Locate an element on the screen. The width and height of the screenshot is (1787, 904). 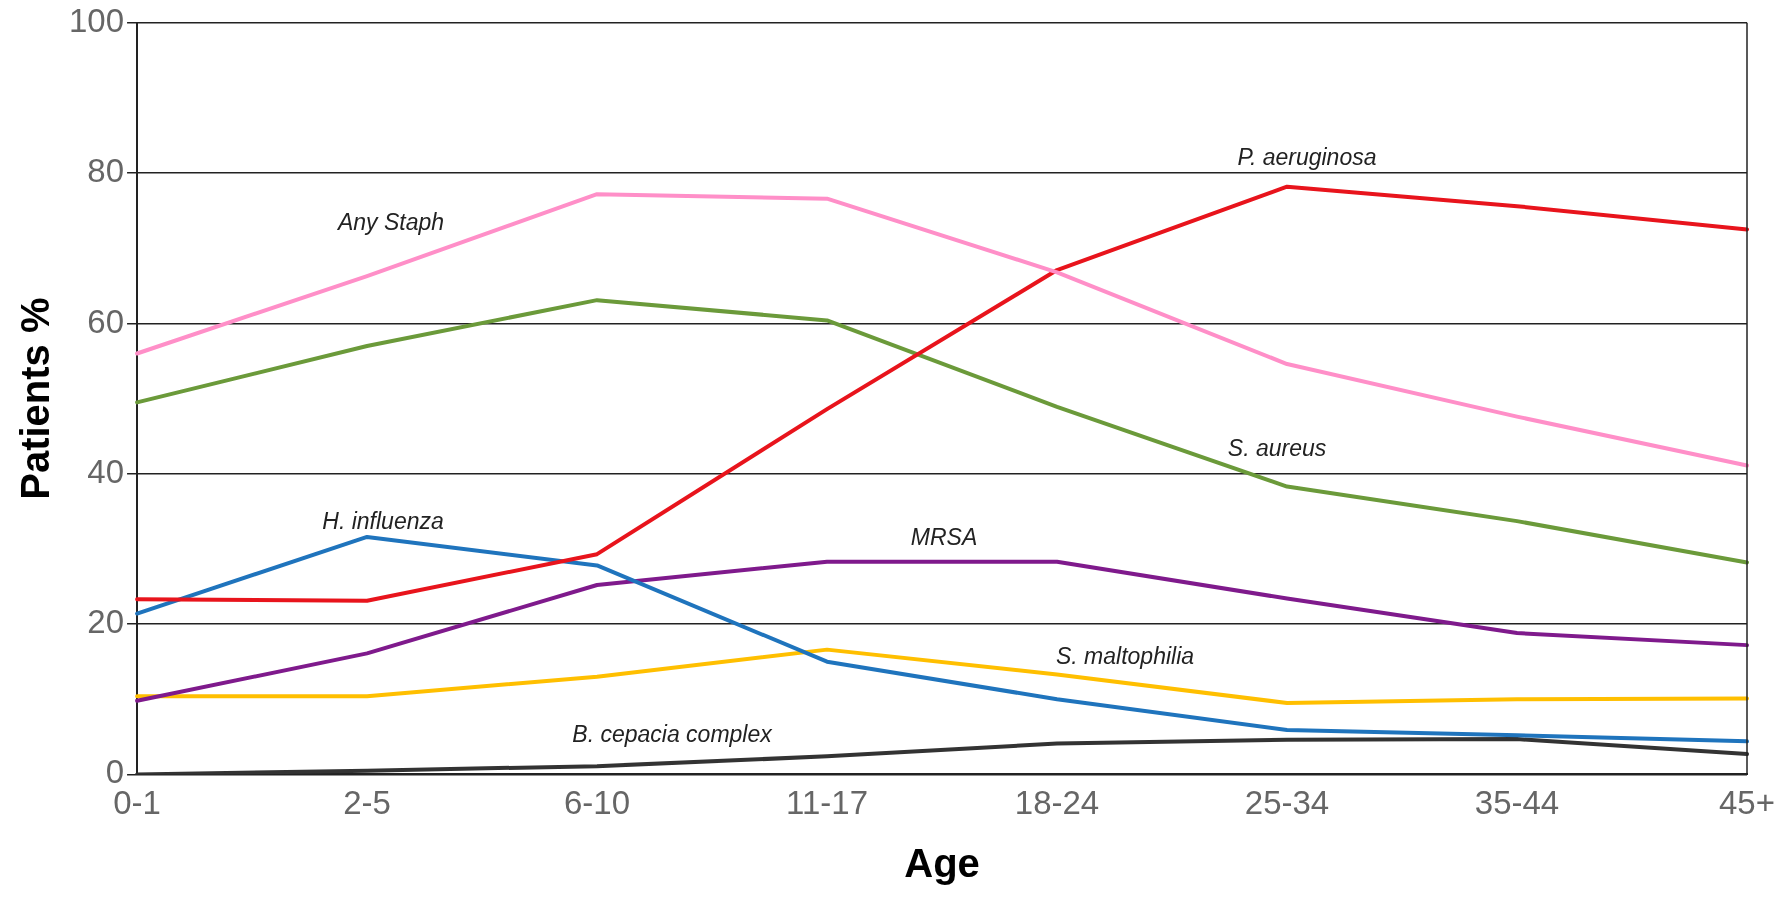
x-axis-title: Age is located at coordinates (942, 863).